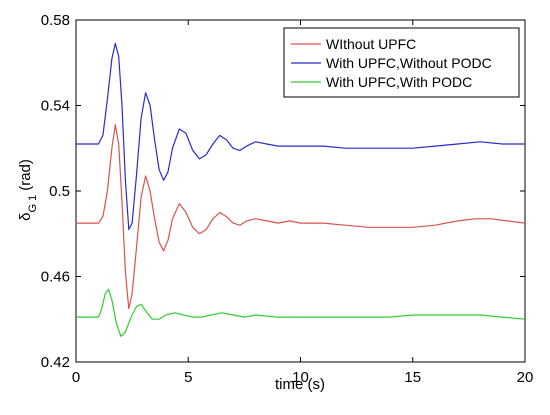  I want to click on y-axis-label: δG 1 (rad), so click(28, 190).